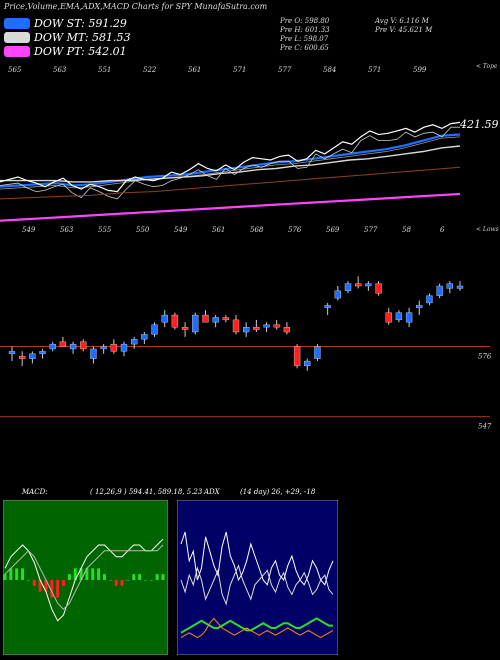 The image size is (500, 660). What do you see at coordinates (442, 230) in the screenshot?
I see `bottom-tick-label: 6` at bounding box center [442, 230].